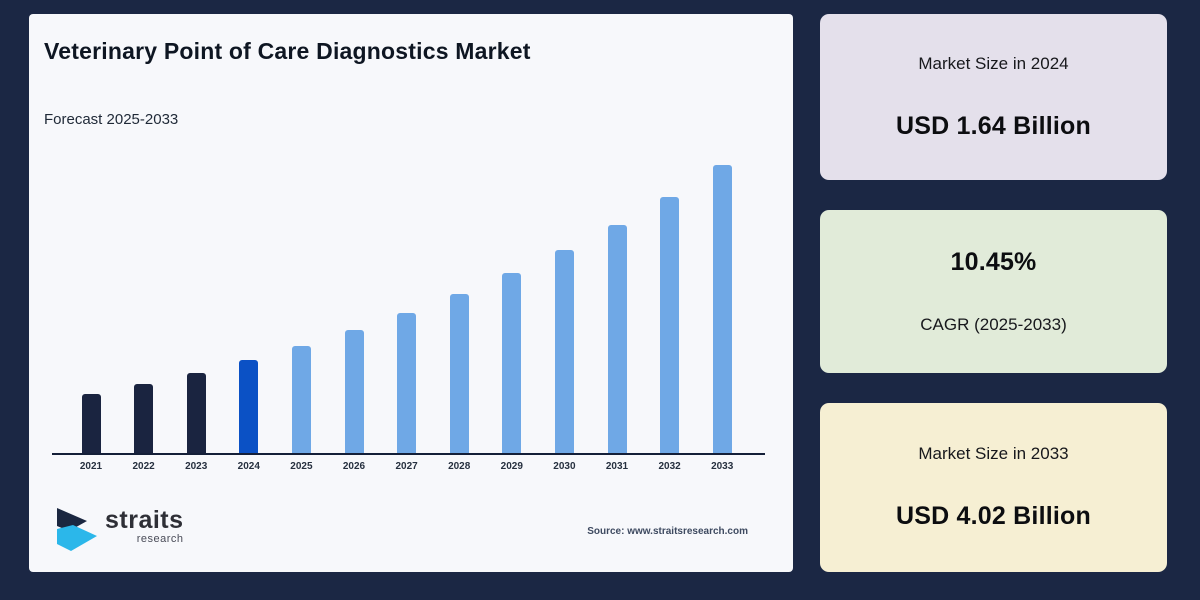  I want to click on logo-wordmark: straits research, so click(144, 525).